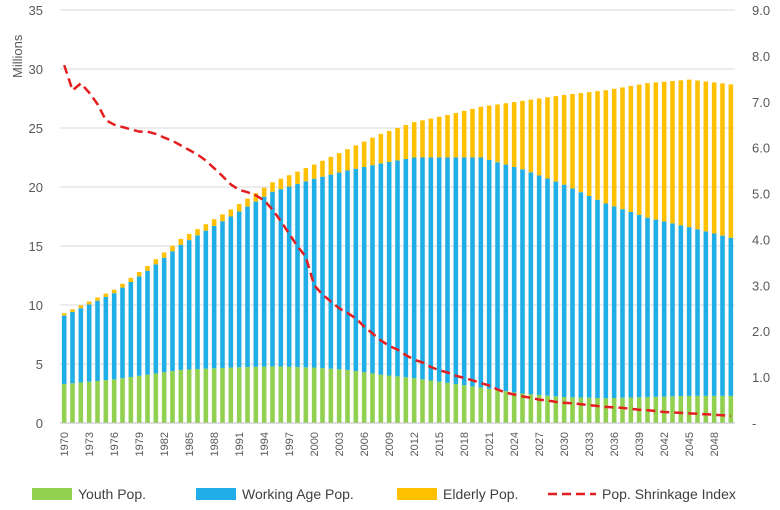  Describe the element at coordinates (36, 305) in the screenshot. I see `y-tick-label: 10` at that location.